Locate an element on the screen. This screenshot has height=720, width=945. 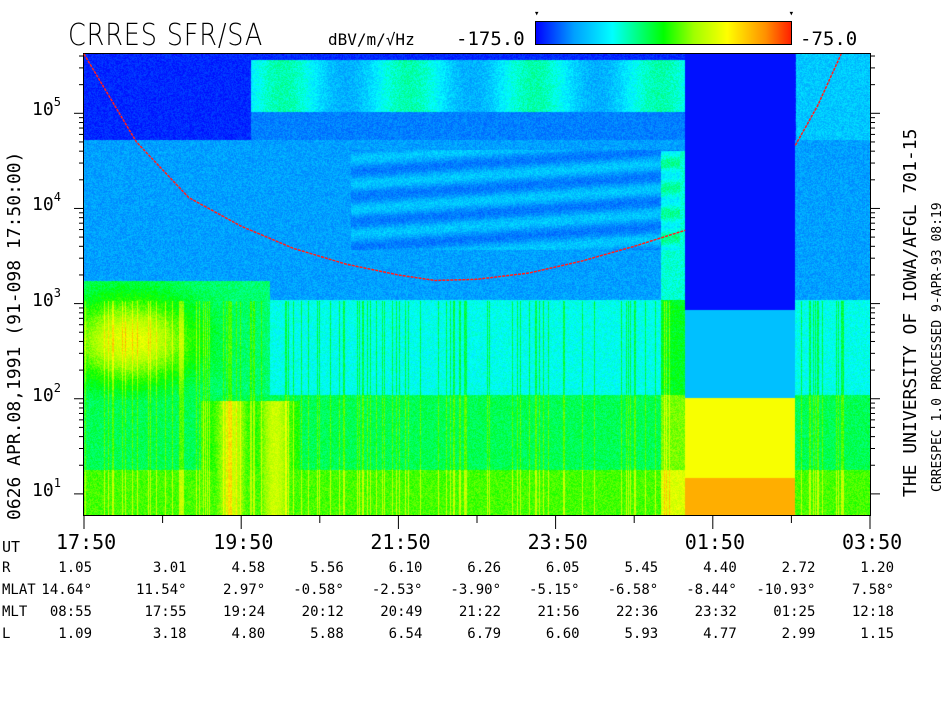
ephemeris-value: 1.05 is located at coordinates (75, 568).